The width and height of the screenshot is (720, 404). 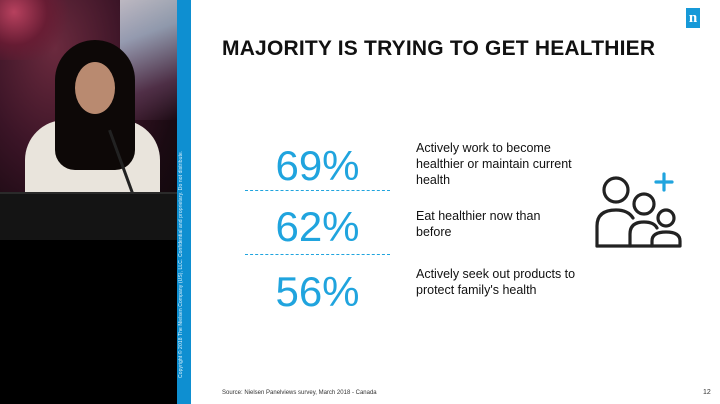 I want to click on copyright-strip, so click(x=184, y=202).